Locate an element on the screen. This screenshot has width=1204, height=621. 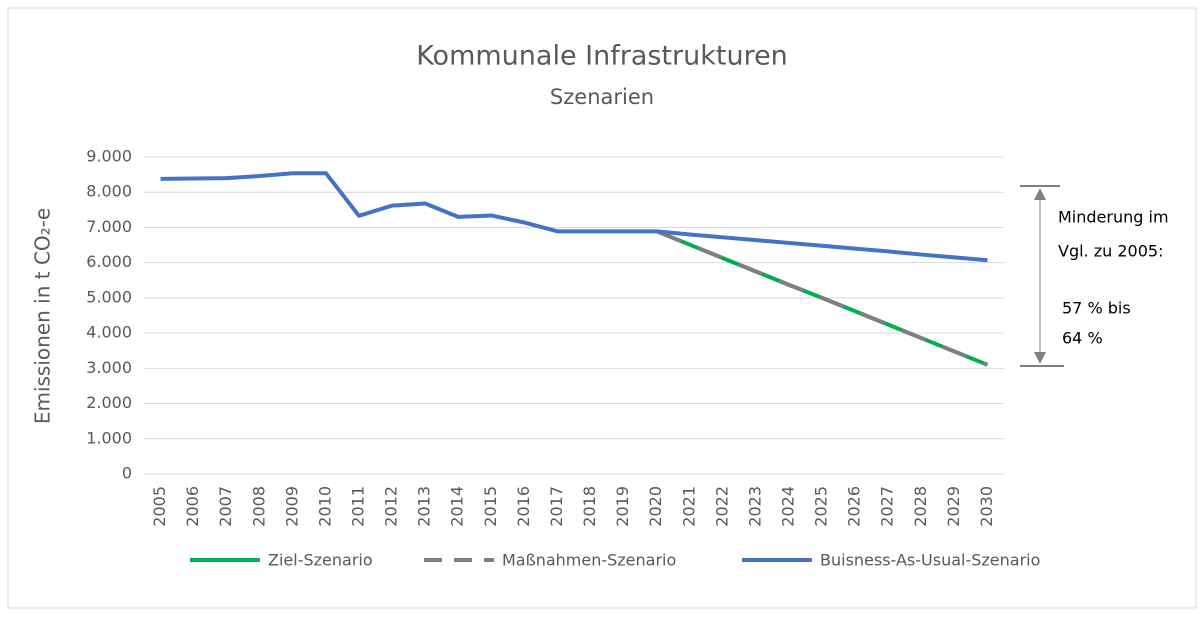
x-tick-label: 2023 is located at coordinates (754, 506).